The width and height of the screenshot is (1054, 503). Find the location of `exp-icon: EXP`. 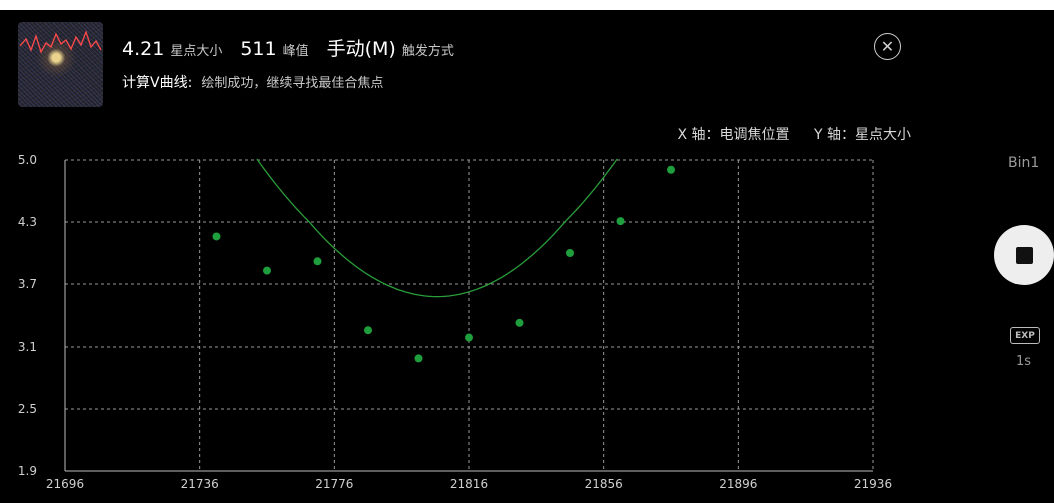

exp-icon: EXP is located at coordinates (1025, 335).